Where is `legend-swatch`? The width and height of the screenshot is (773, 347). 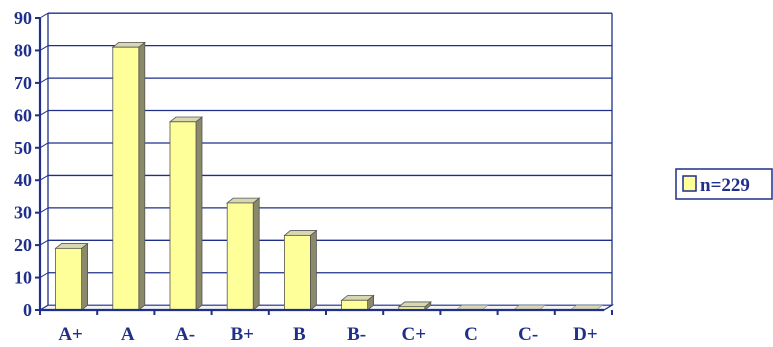 legend-swatch is located at coordinates (689, 183).